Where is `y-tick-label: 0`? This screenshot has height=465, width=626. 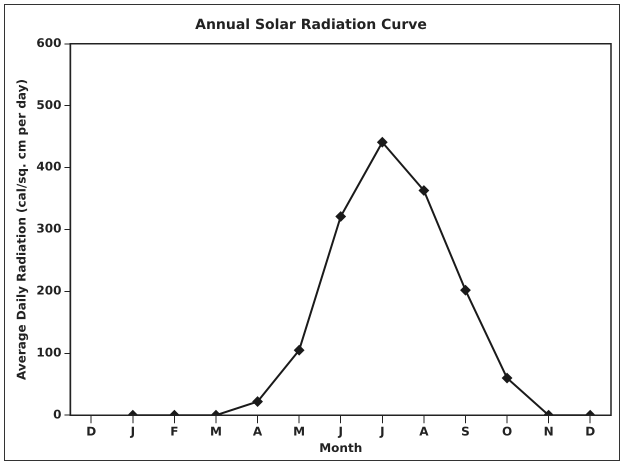
y-tick-label: 0 is located at coordinates (57, 414).